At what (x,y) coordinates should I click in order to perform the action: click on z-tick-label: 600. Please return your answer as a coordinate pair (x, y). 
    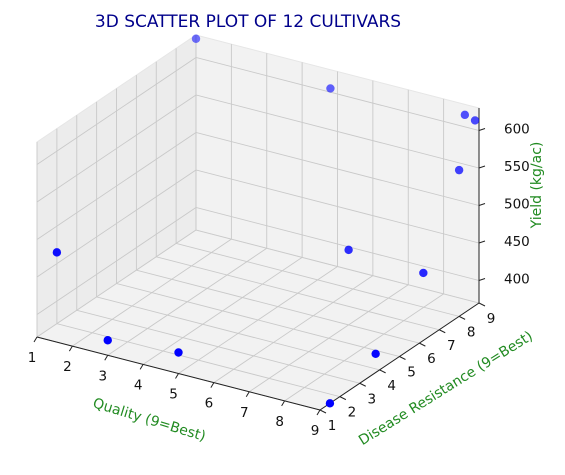
    Looking at the image, I should click on (517, 130).